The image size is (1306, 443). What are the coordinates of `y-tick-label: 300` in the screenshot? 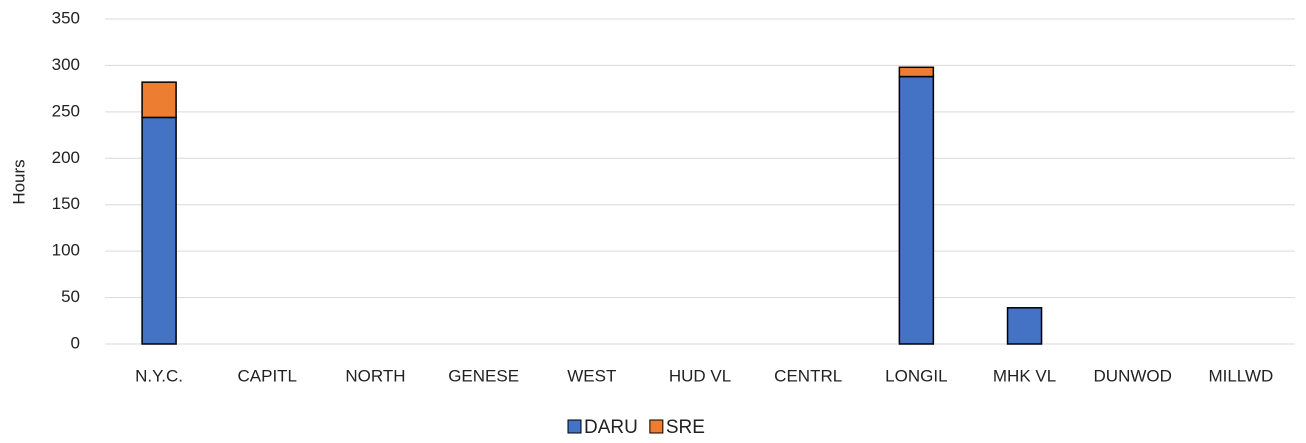 It's located at (66, 64).